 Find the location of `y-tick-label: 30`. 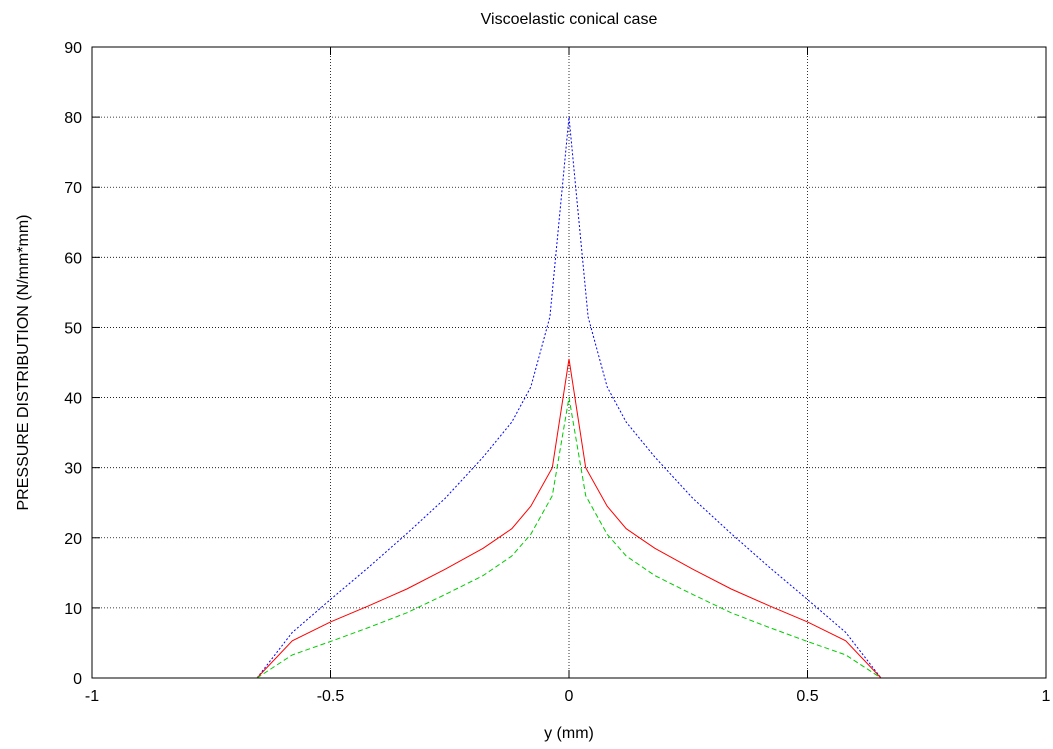

y-tick-label: 30 is located at coordinates (73, 469).